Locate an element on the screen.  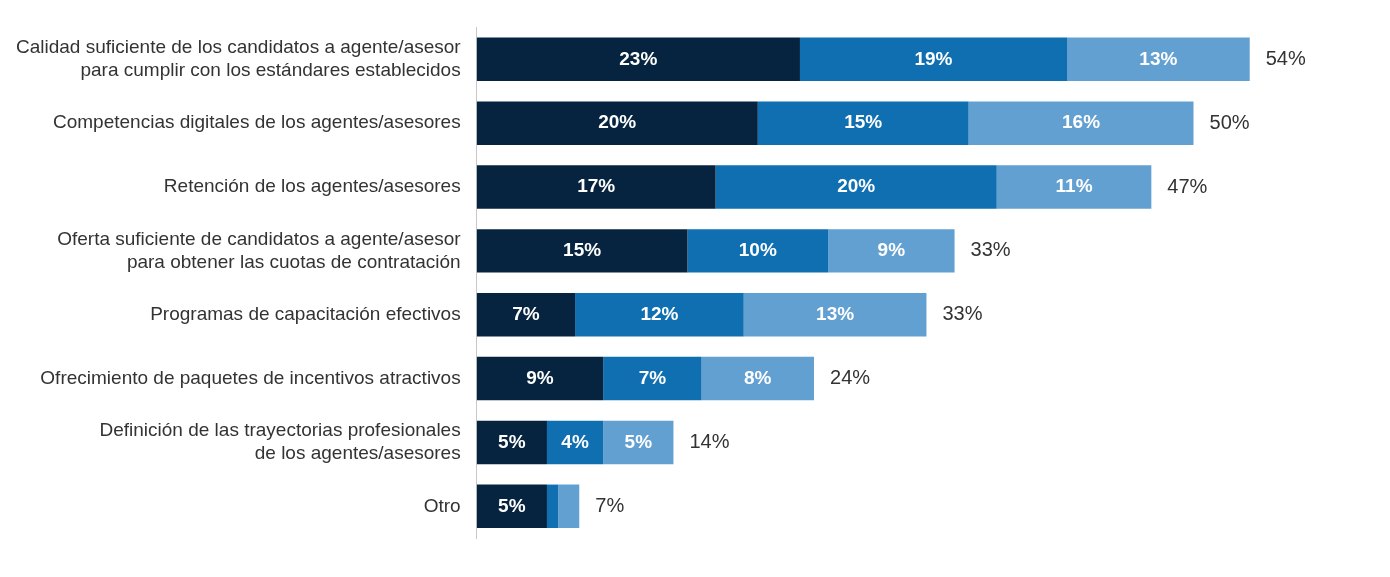
data-label: 4% is located at coordinates (575, 441).